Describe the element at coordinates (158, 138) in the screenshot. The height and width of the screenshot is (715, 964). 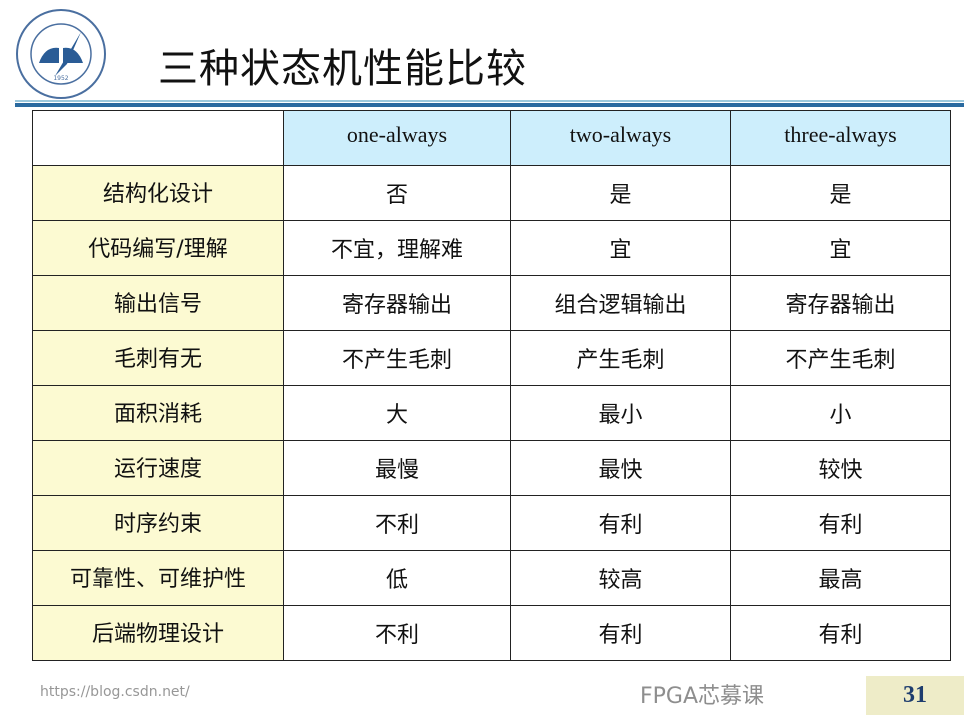
I see `column-header` at that location.